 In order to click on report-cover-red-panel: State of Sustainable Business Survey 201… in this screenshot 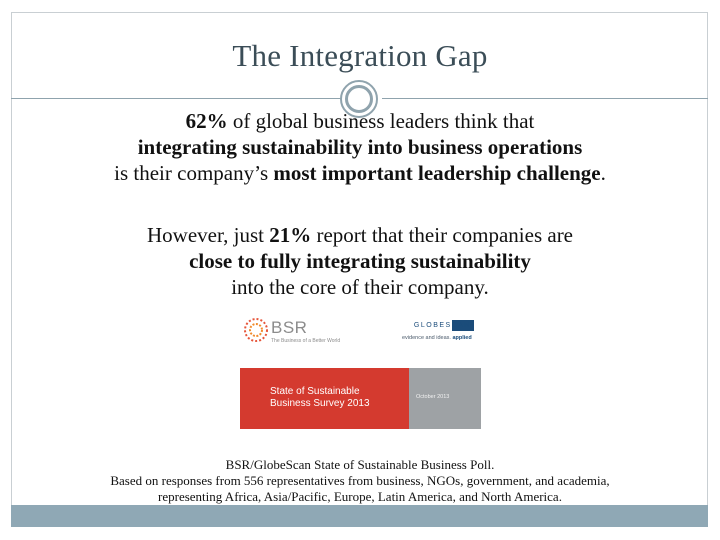, I will do `click(324, 398)`.